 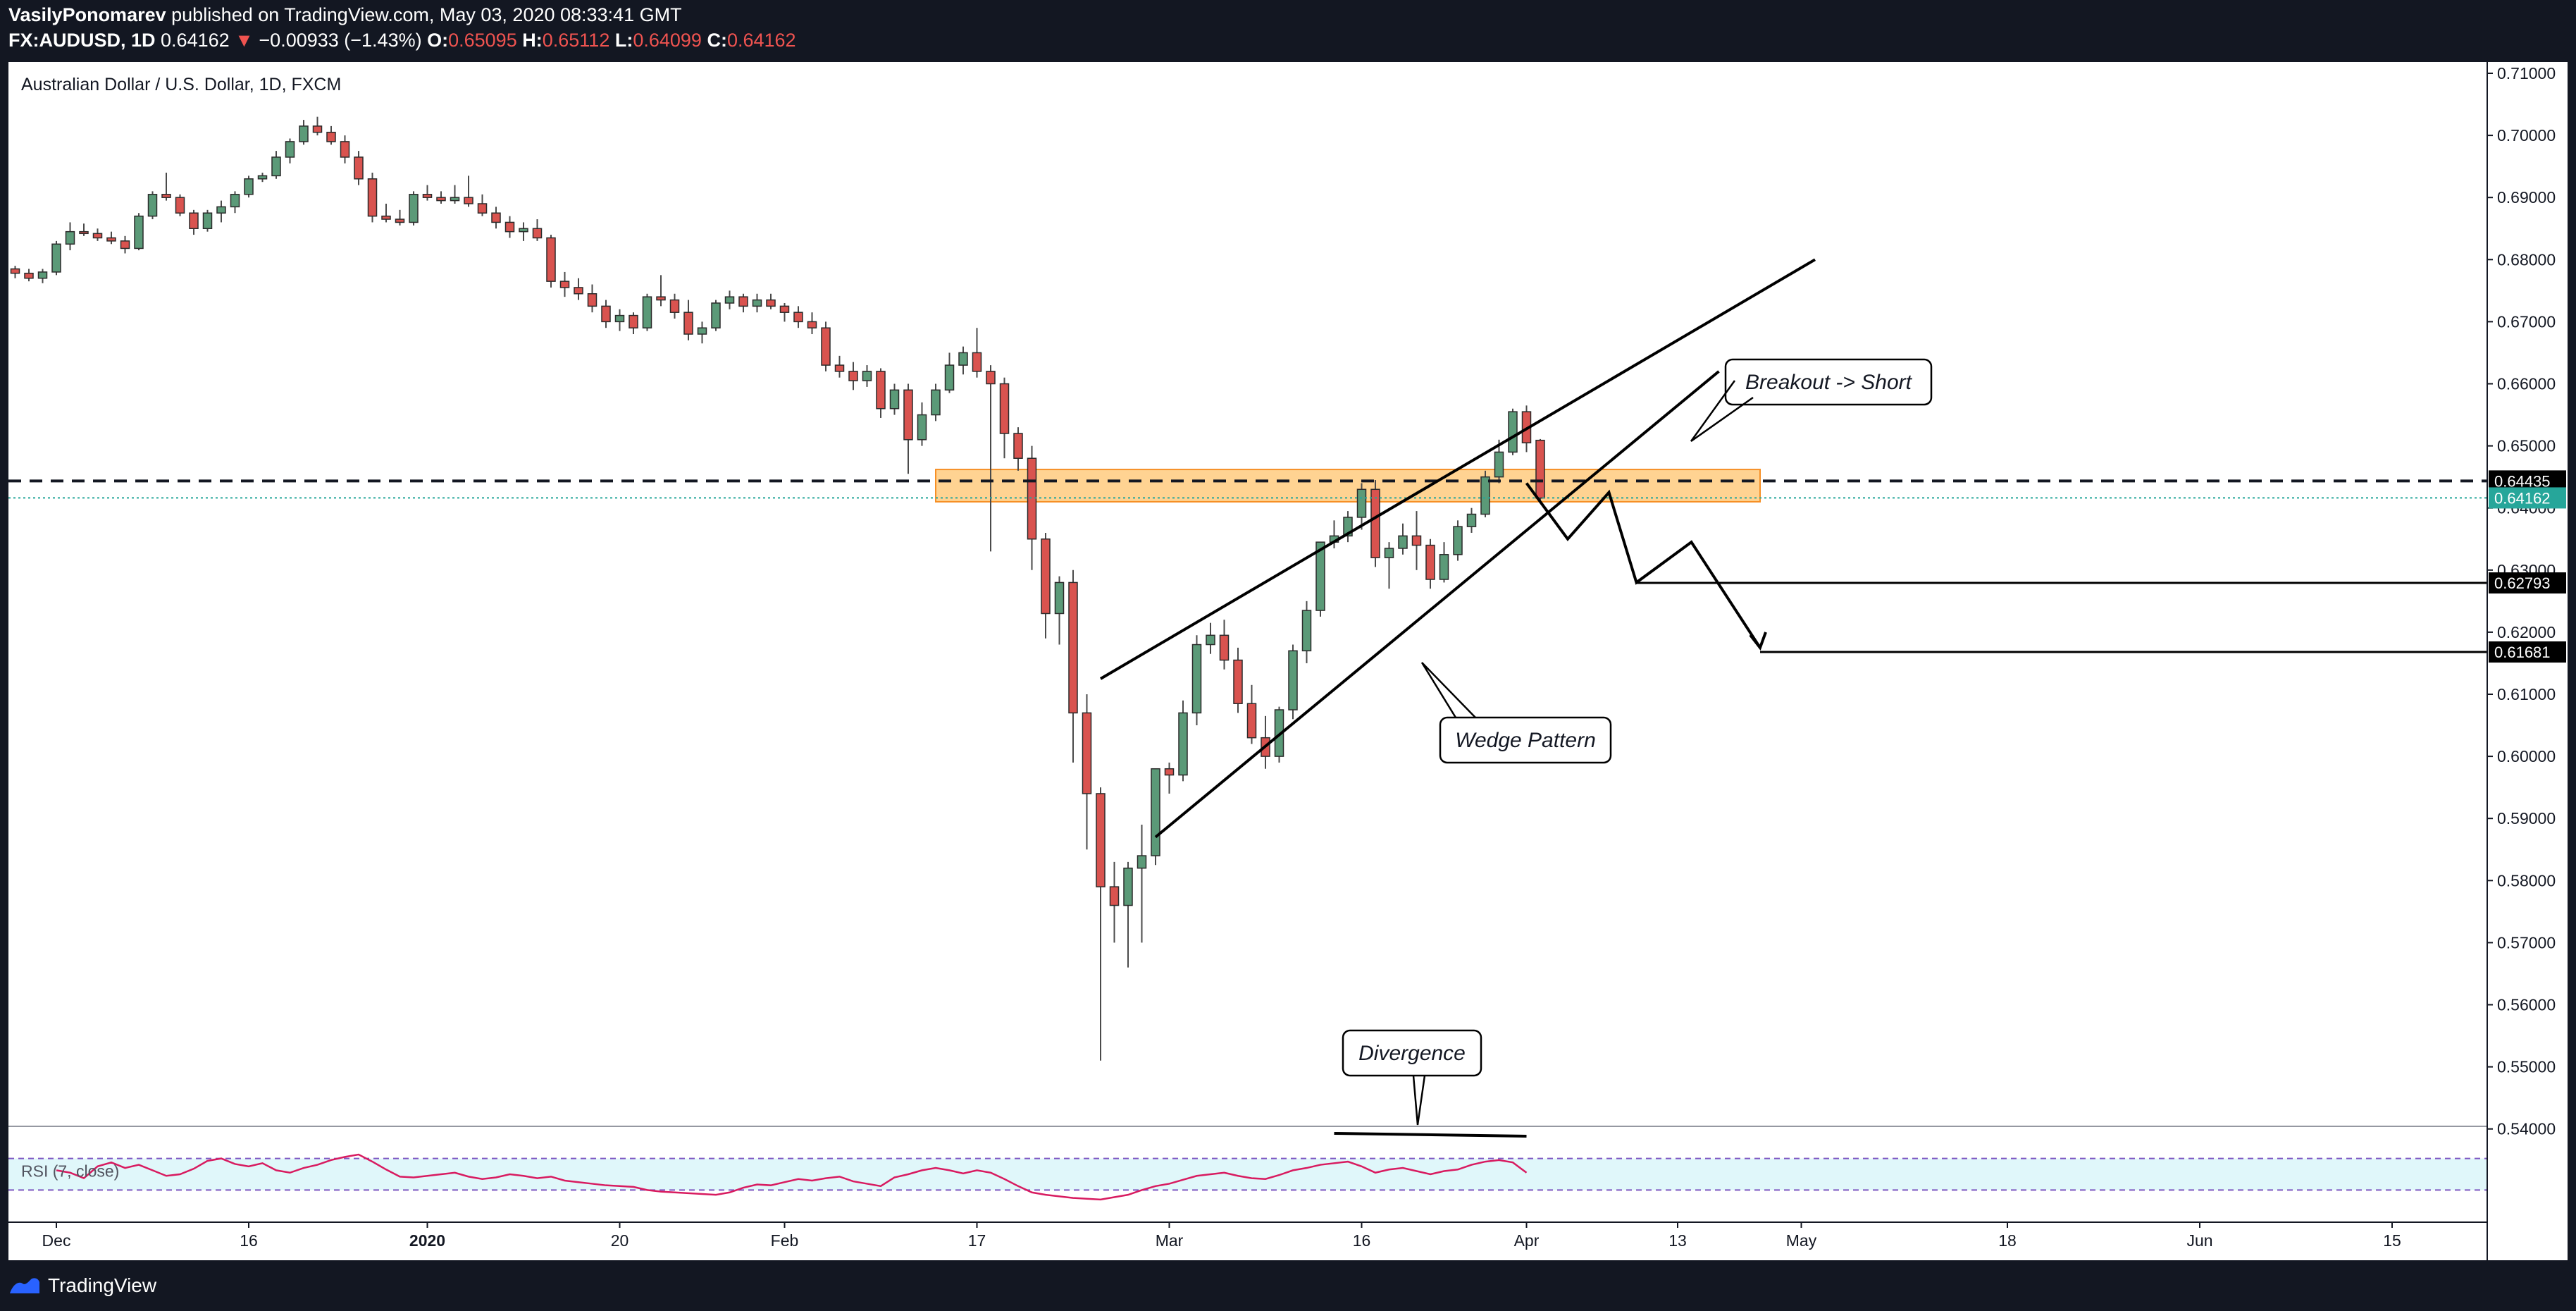 What do you see at coordinates (2522, 583) in the screenshot?
I see `price-label: 0.62793` at bounding box center [2522, 583].